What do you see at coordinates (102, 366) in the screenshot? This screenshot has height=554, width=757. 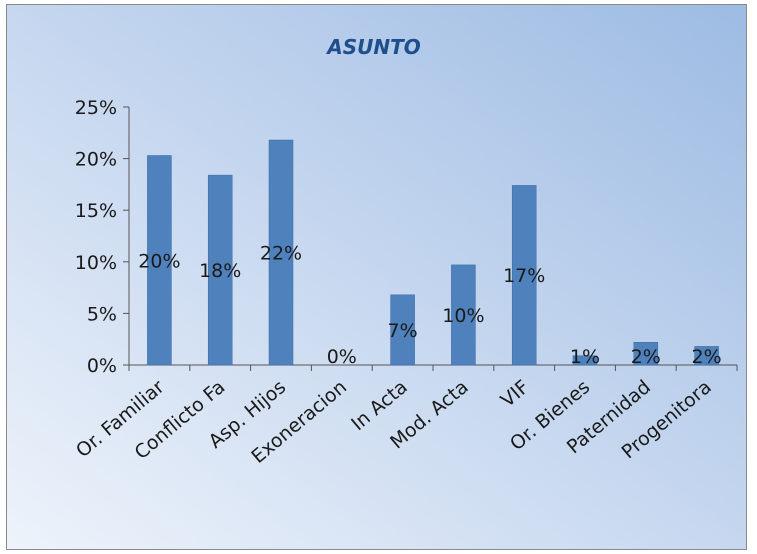 I see `y-tick-label: 0%` at bounding box center [102, 366].